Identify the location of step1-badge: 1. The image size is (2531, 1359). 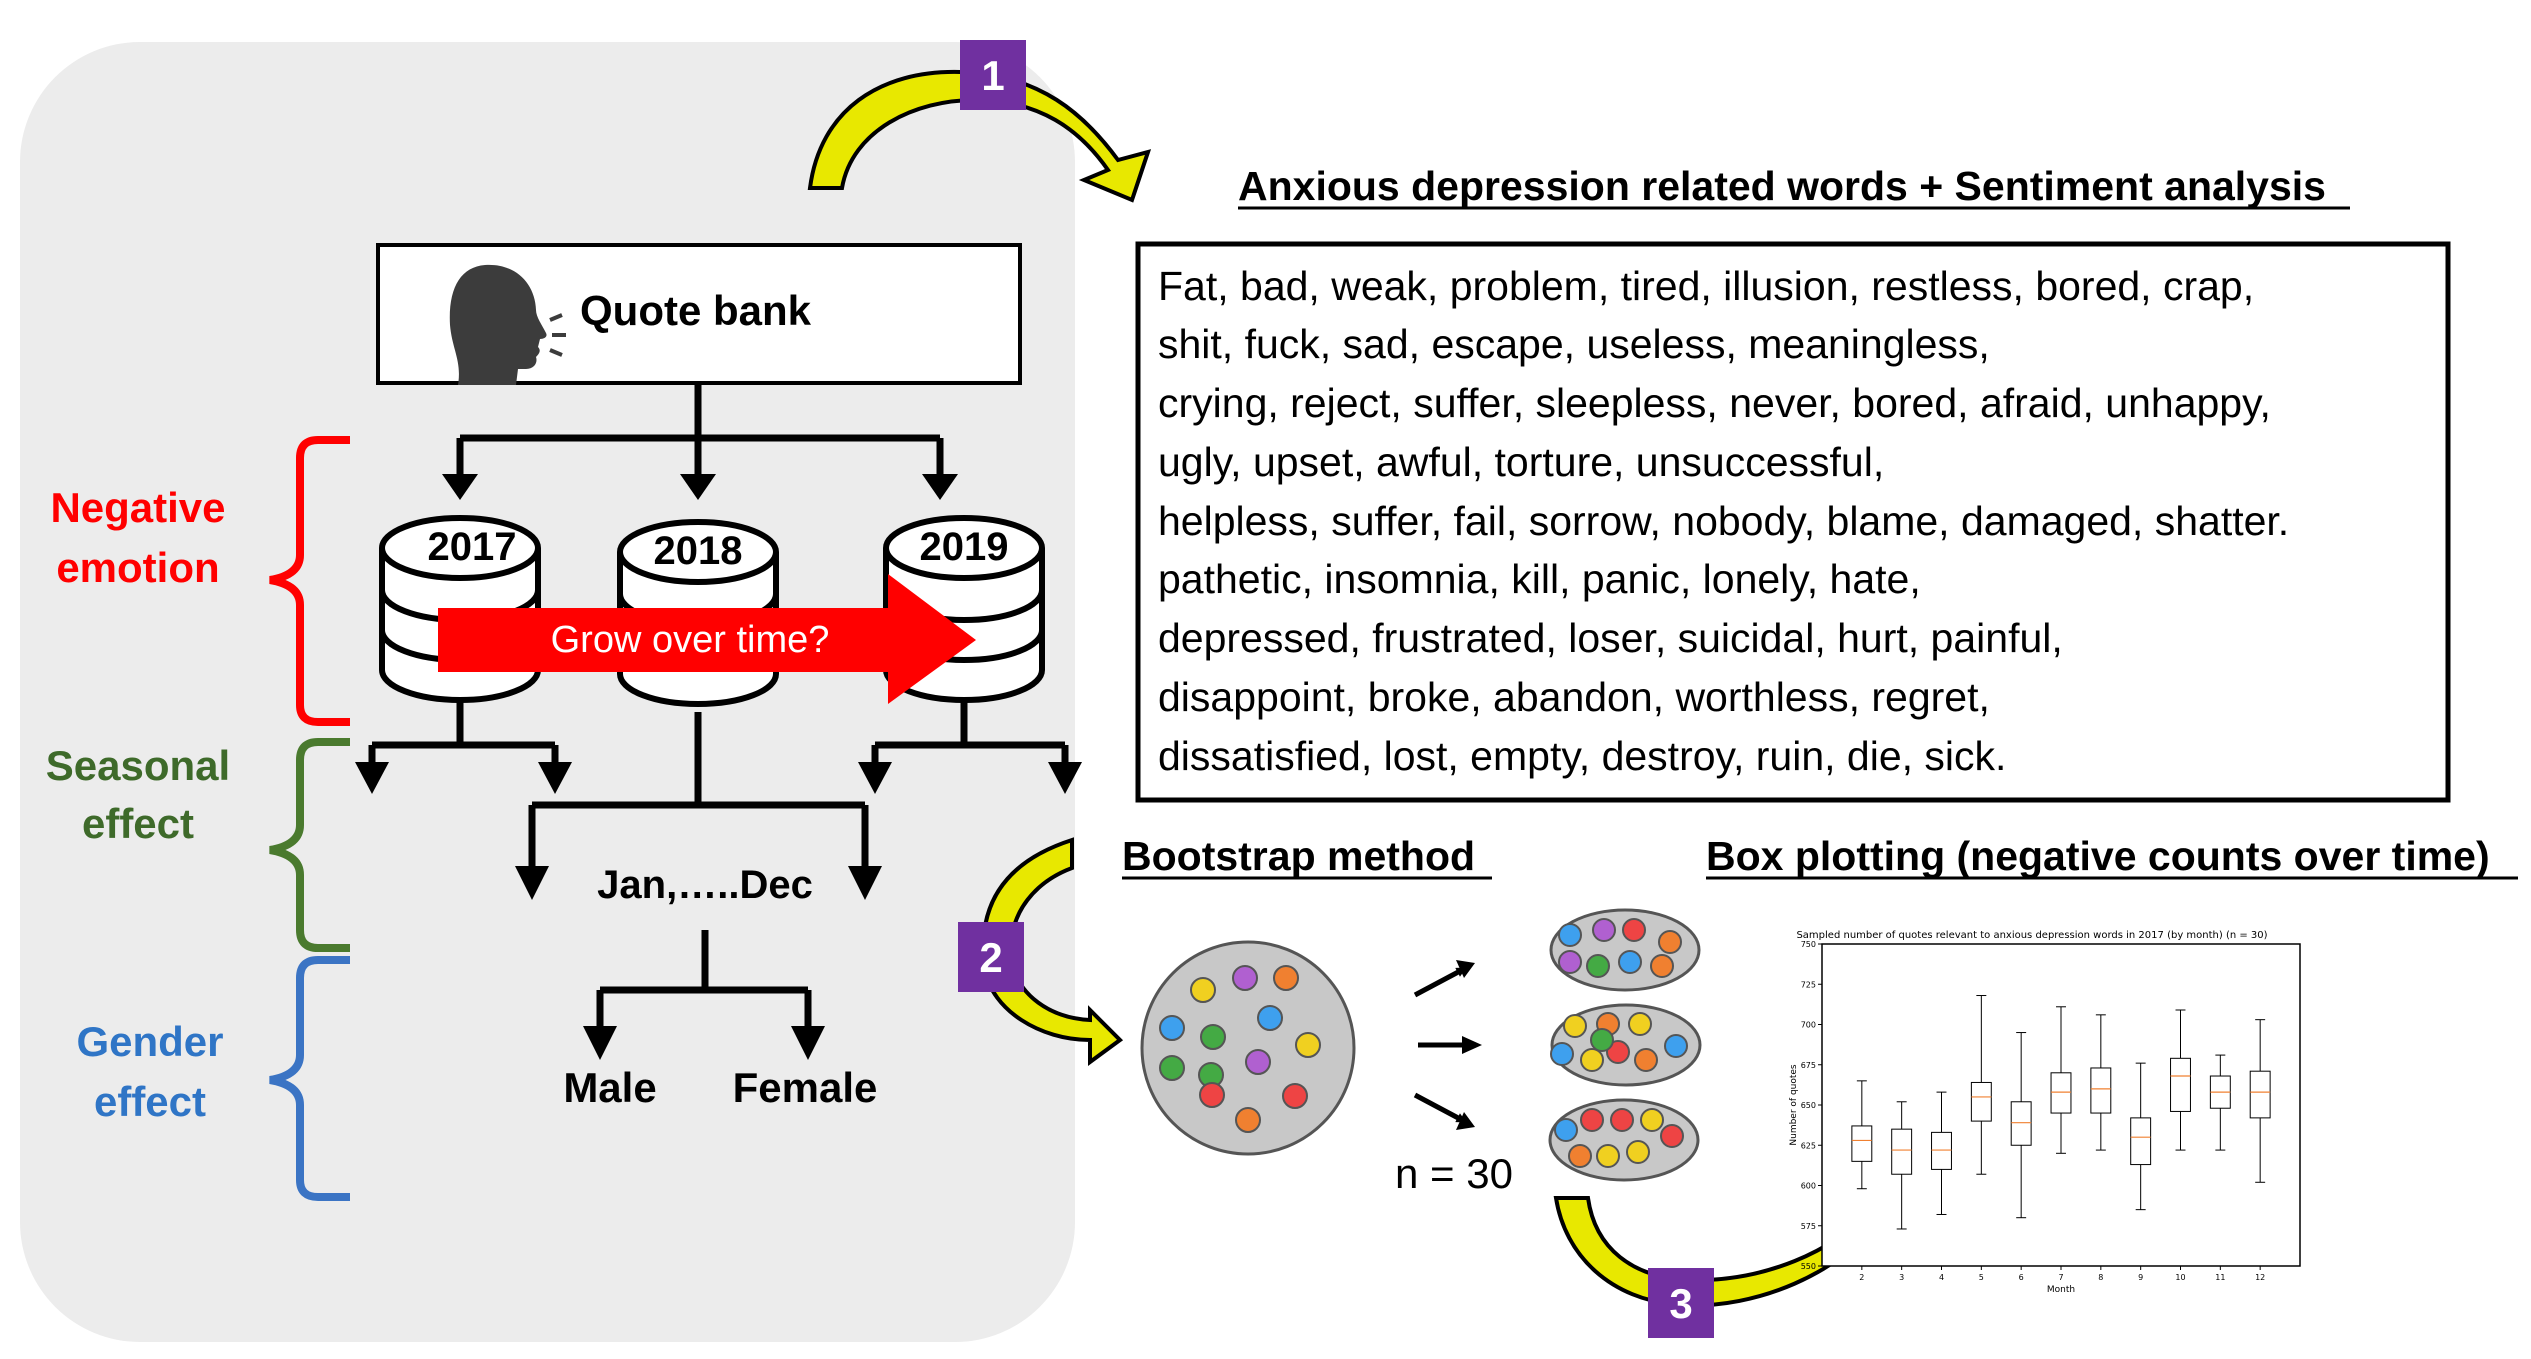
(993, 75).